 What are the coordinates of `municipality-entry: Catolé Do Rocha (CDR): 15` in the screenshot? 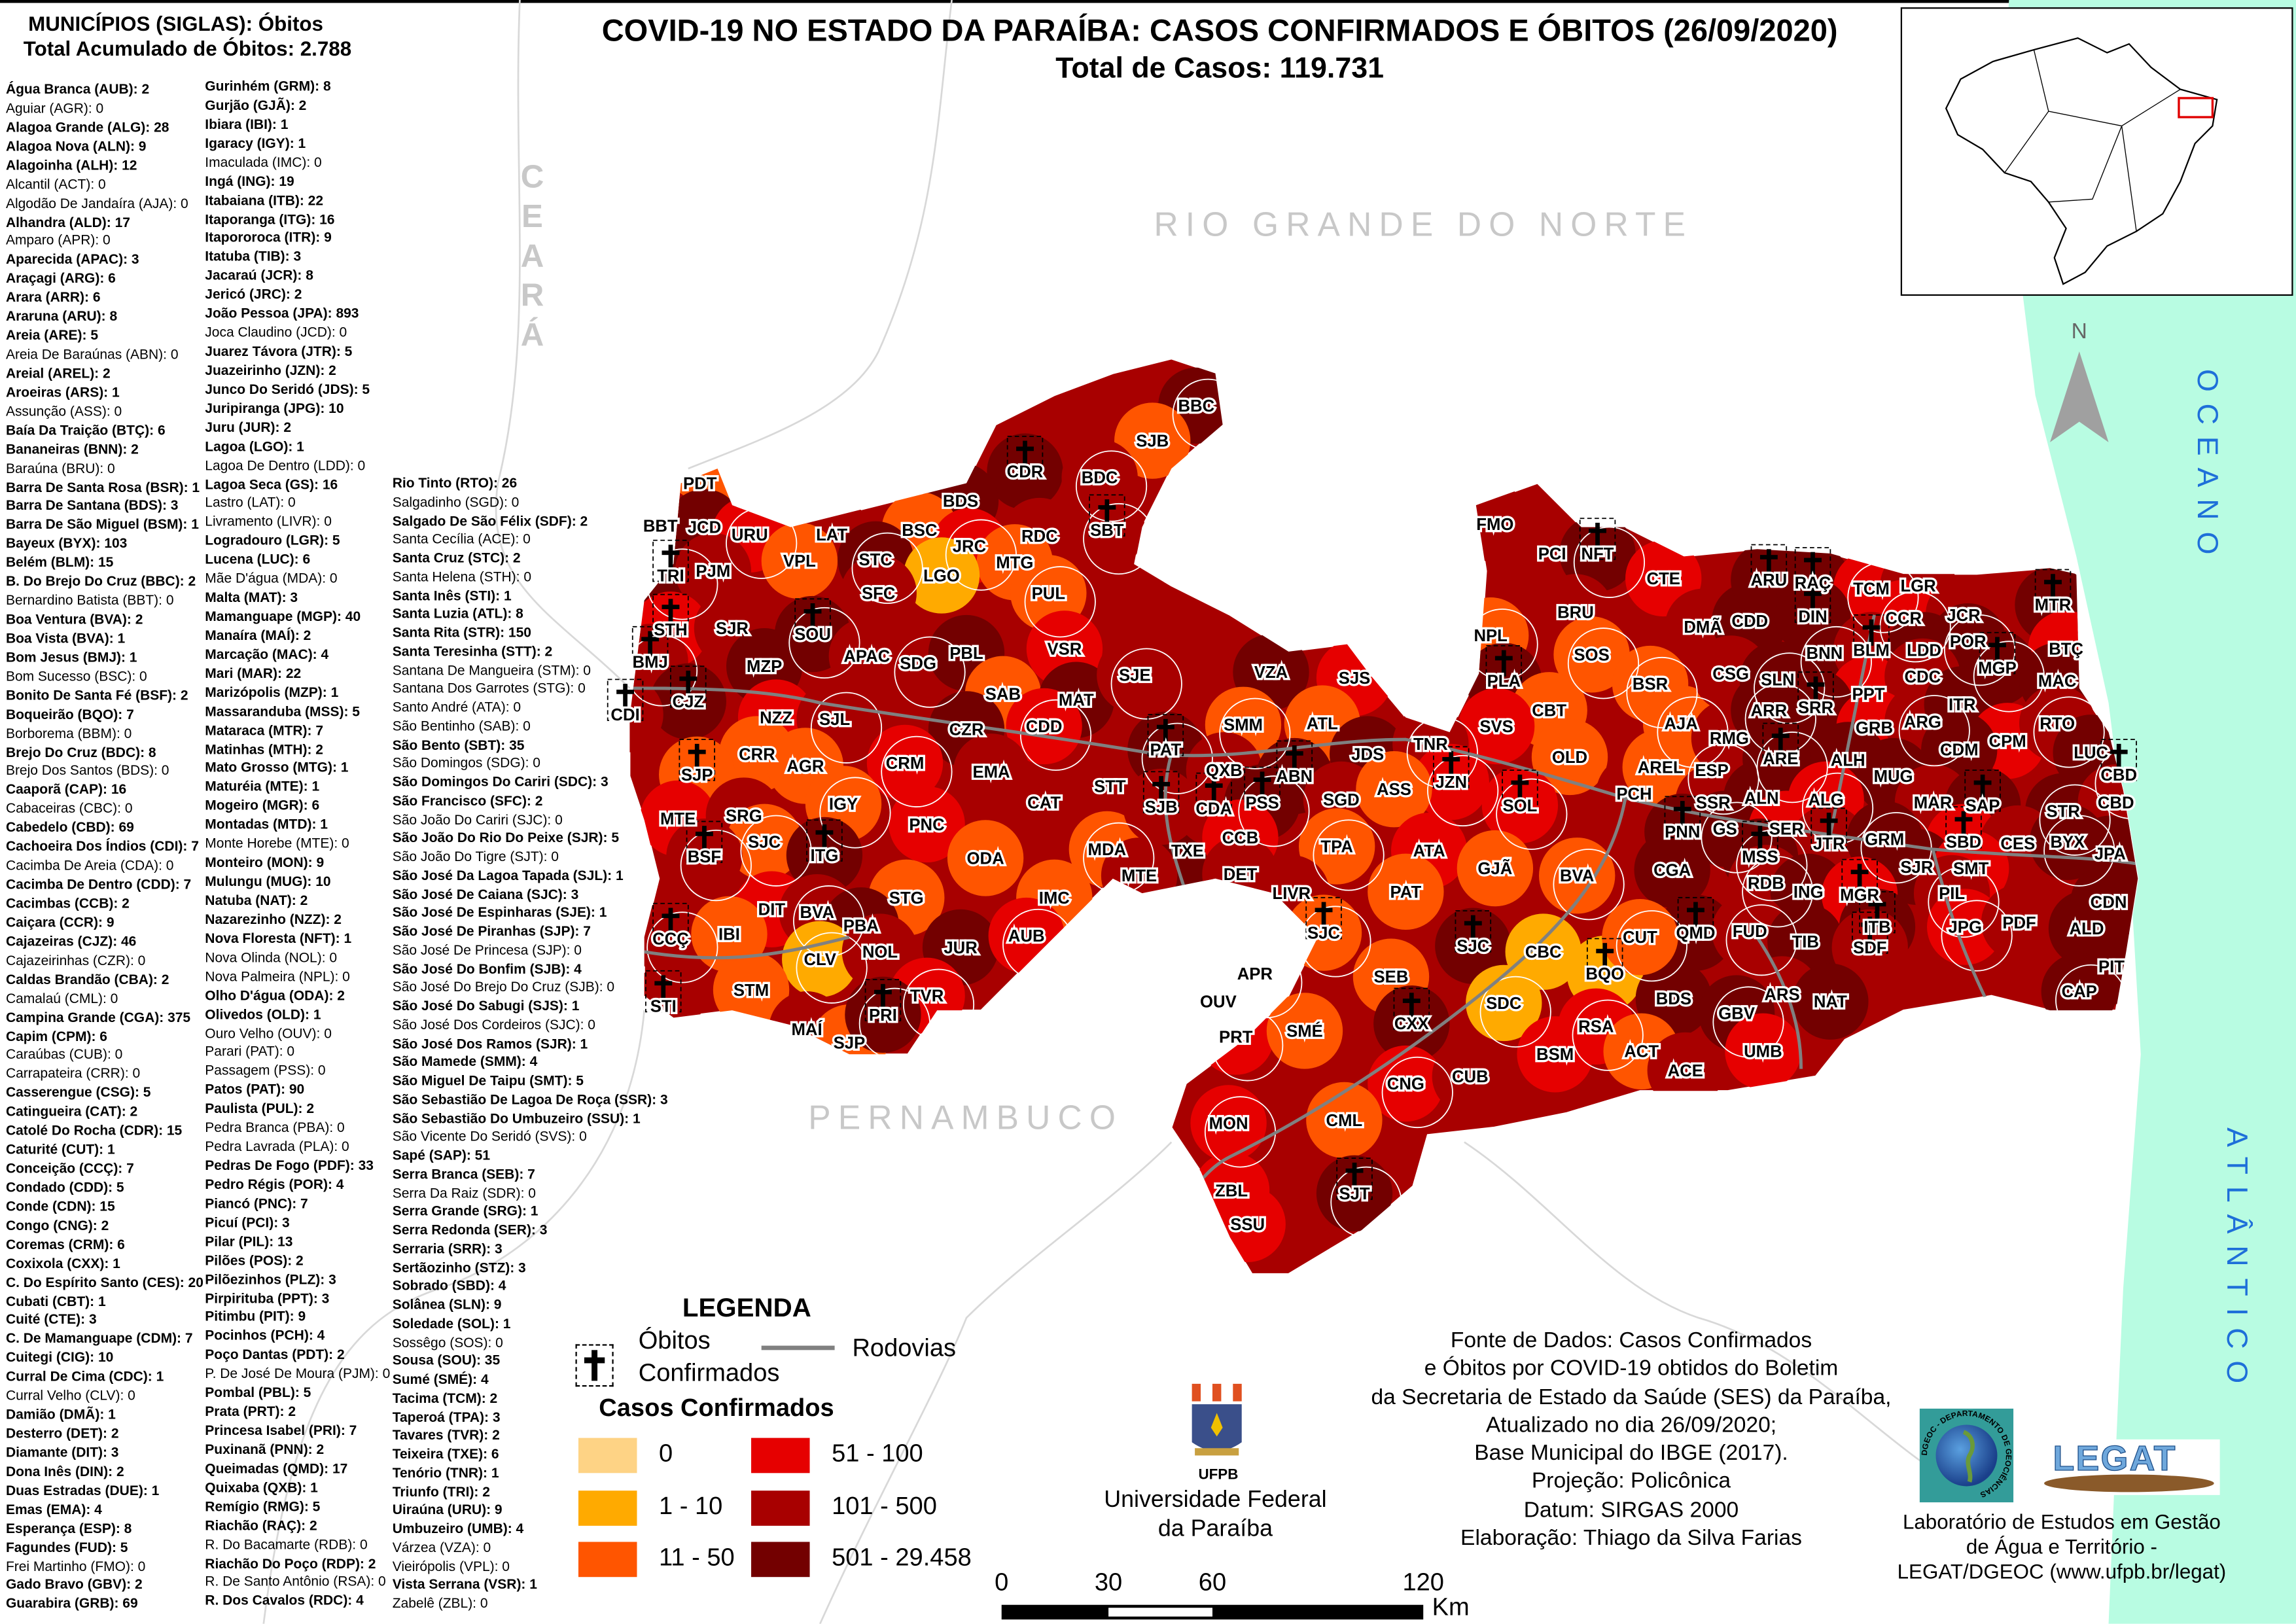 It's located at (94, 1130).